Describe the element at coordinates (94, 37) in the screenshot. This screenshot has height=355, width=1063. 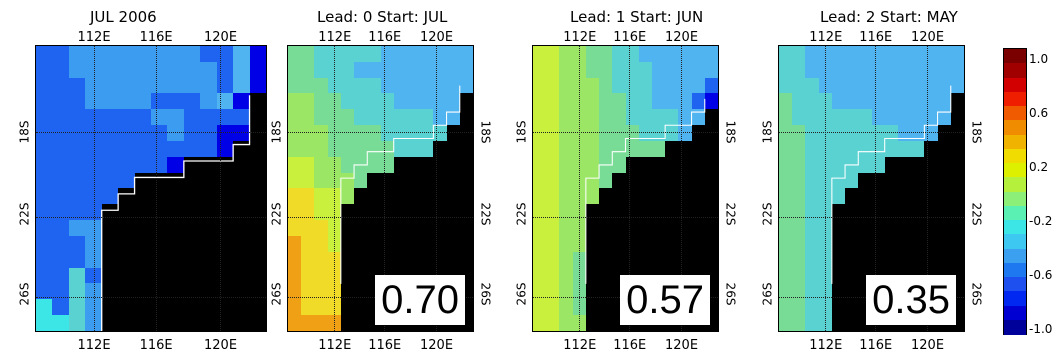
I see `longitude-tick-top: 112E` at that location.